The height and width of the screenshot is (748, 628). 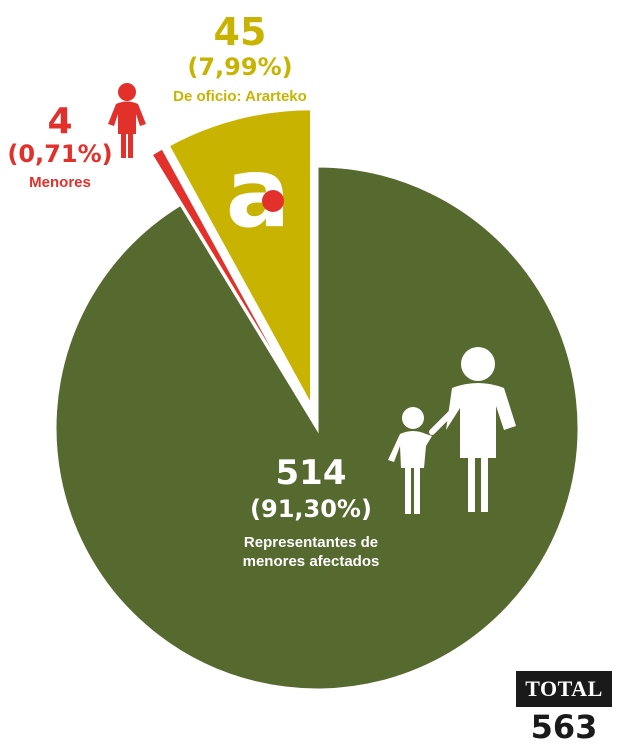 What do you see at coordinates (239, 67) in the screenshot?
I see `slice-percent-ararteko: (7,99%)` at bounding box center [239, 67].